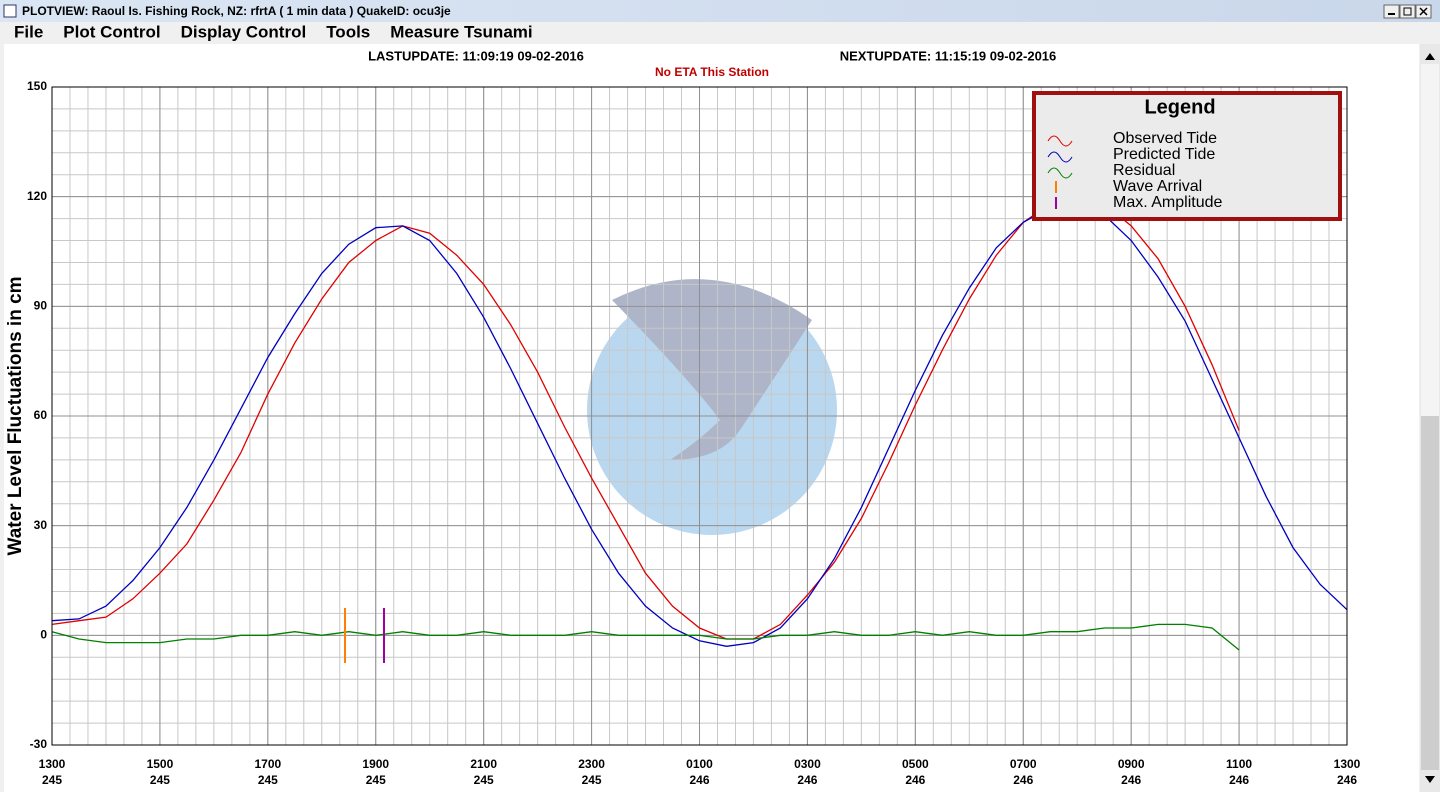  I want to click on y-tick-label: 30, so click(41, 525).